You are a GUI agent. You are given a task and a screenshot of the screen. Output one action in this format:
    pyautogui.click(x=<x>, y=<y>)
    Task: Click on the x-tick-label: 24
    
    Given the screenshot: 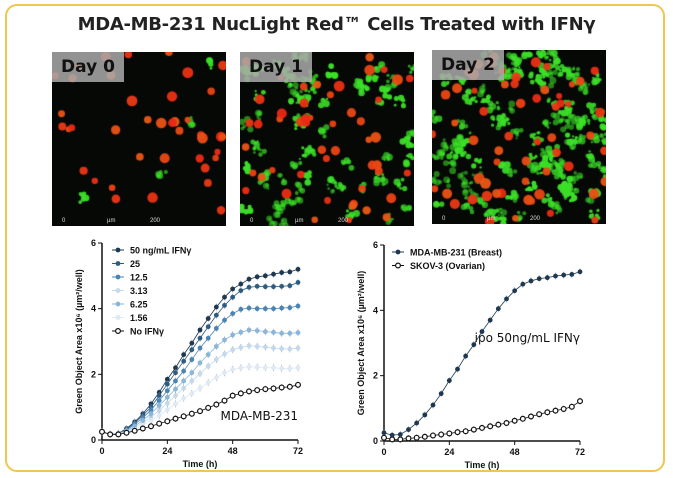 What is the action you would take?
    pyautogui.click(x=449, y=452)
    